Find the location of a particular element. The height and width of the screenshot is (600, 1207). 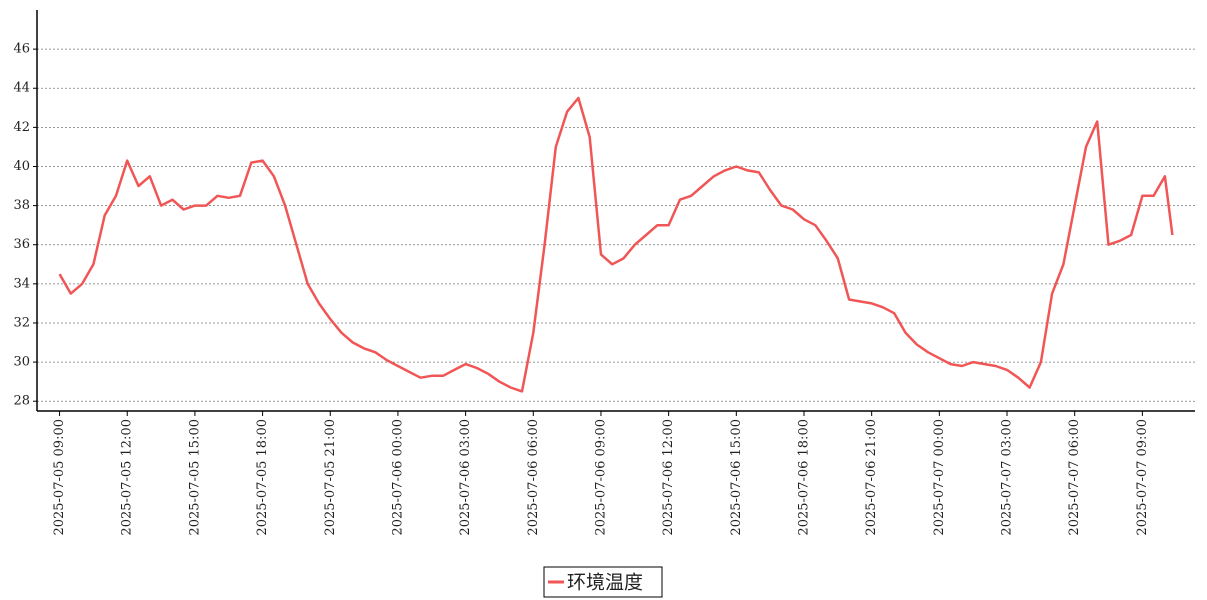

x-tick-label: 2025-07-05 15:00 is located at coordinates (194, 477).